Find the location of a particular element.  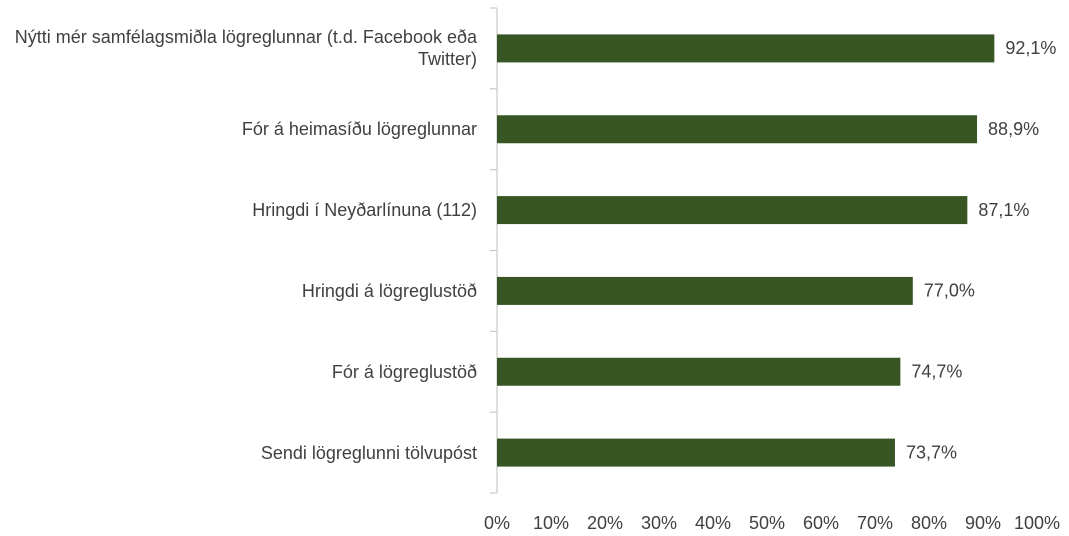

y-tick-label: Fór á lögreglustöð is located at coordinates (404, 371).